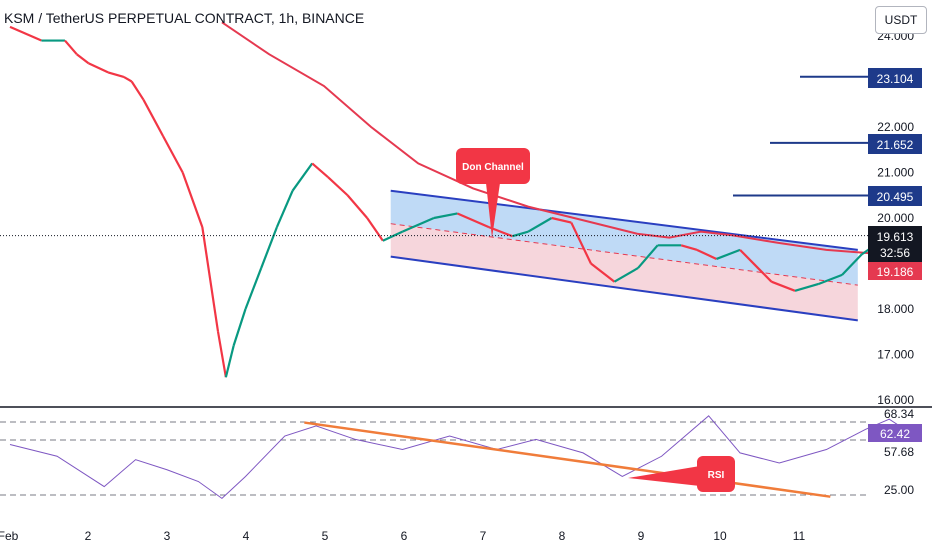 The width and height of the screenshot is (932, 555). Describe the element at coordinates (895, 400) in the screenshot. I see `price-tick-label: 16.000` at that location.